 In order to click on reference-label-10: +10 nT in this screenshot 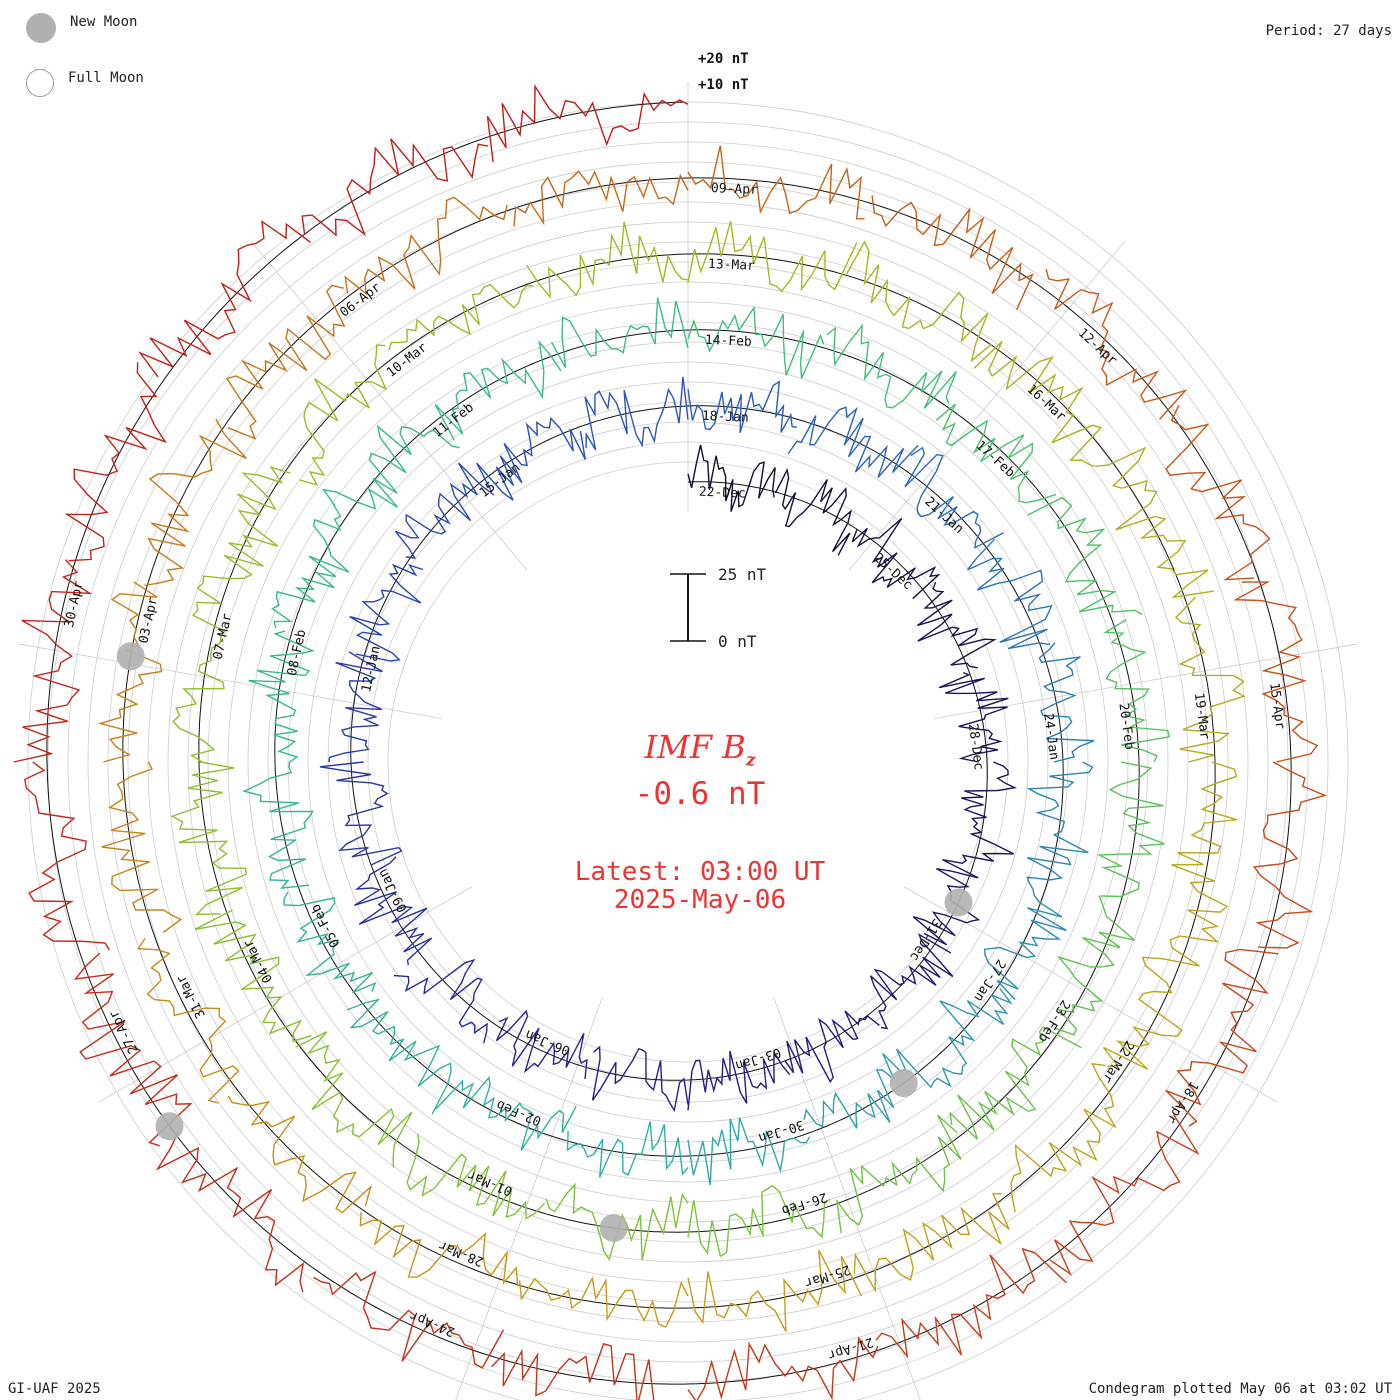, I will do `click(723, 85)`.